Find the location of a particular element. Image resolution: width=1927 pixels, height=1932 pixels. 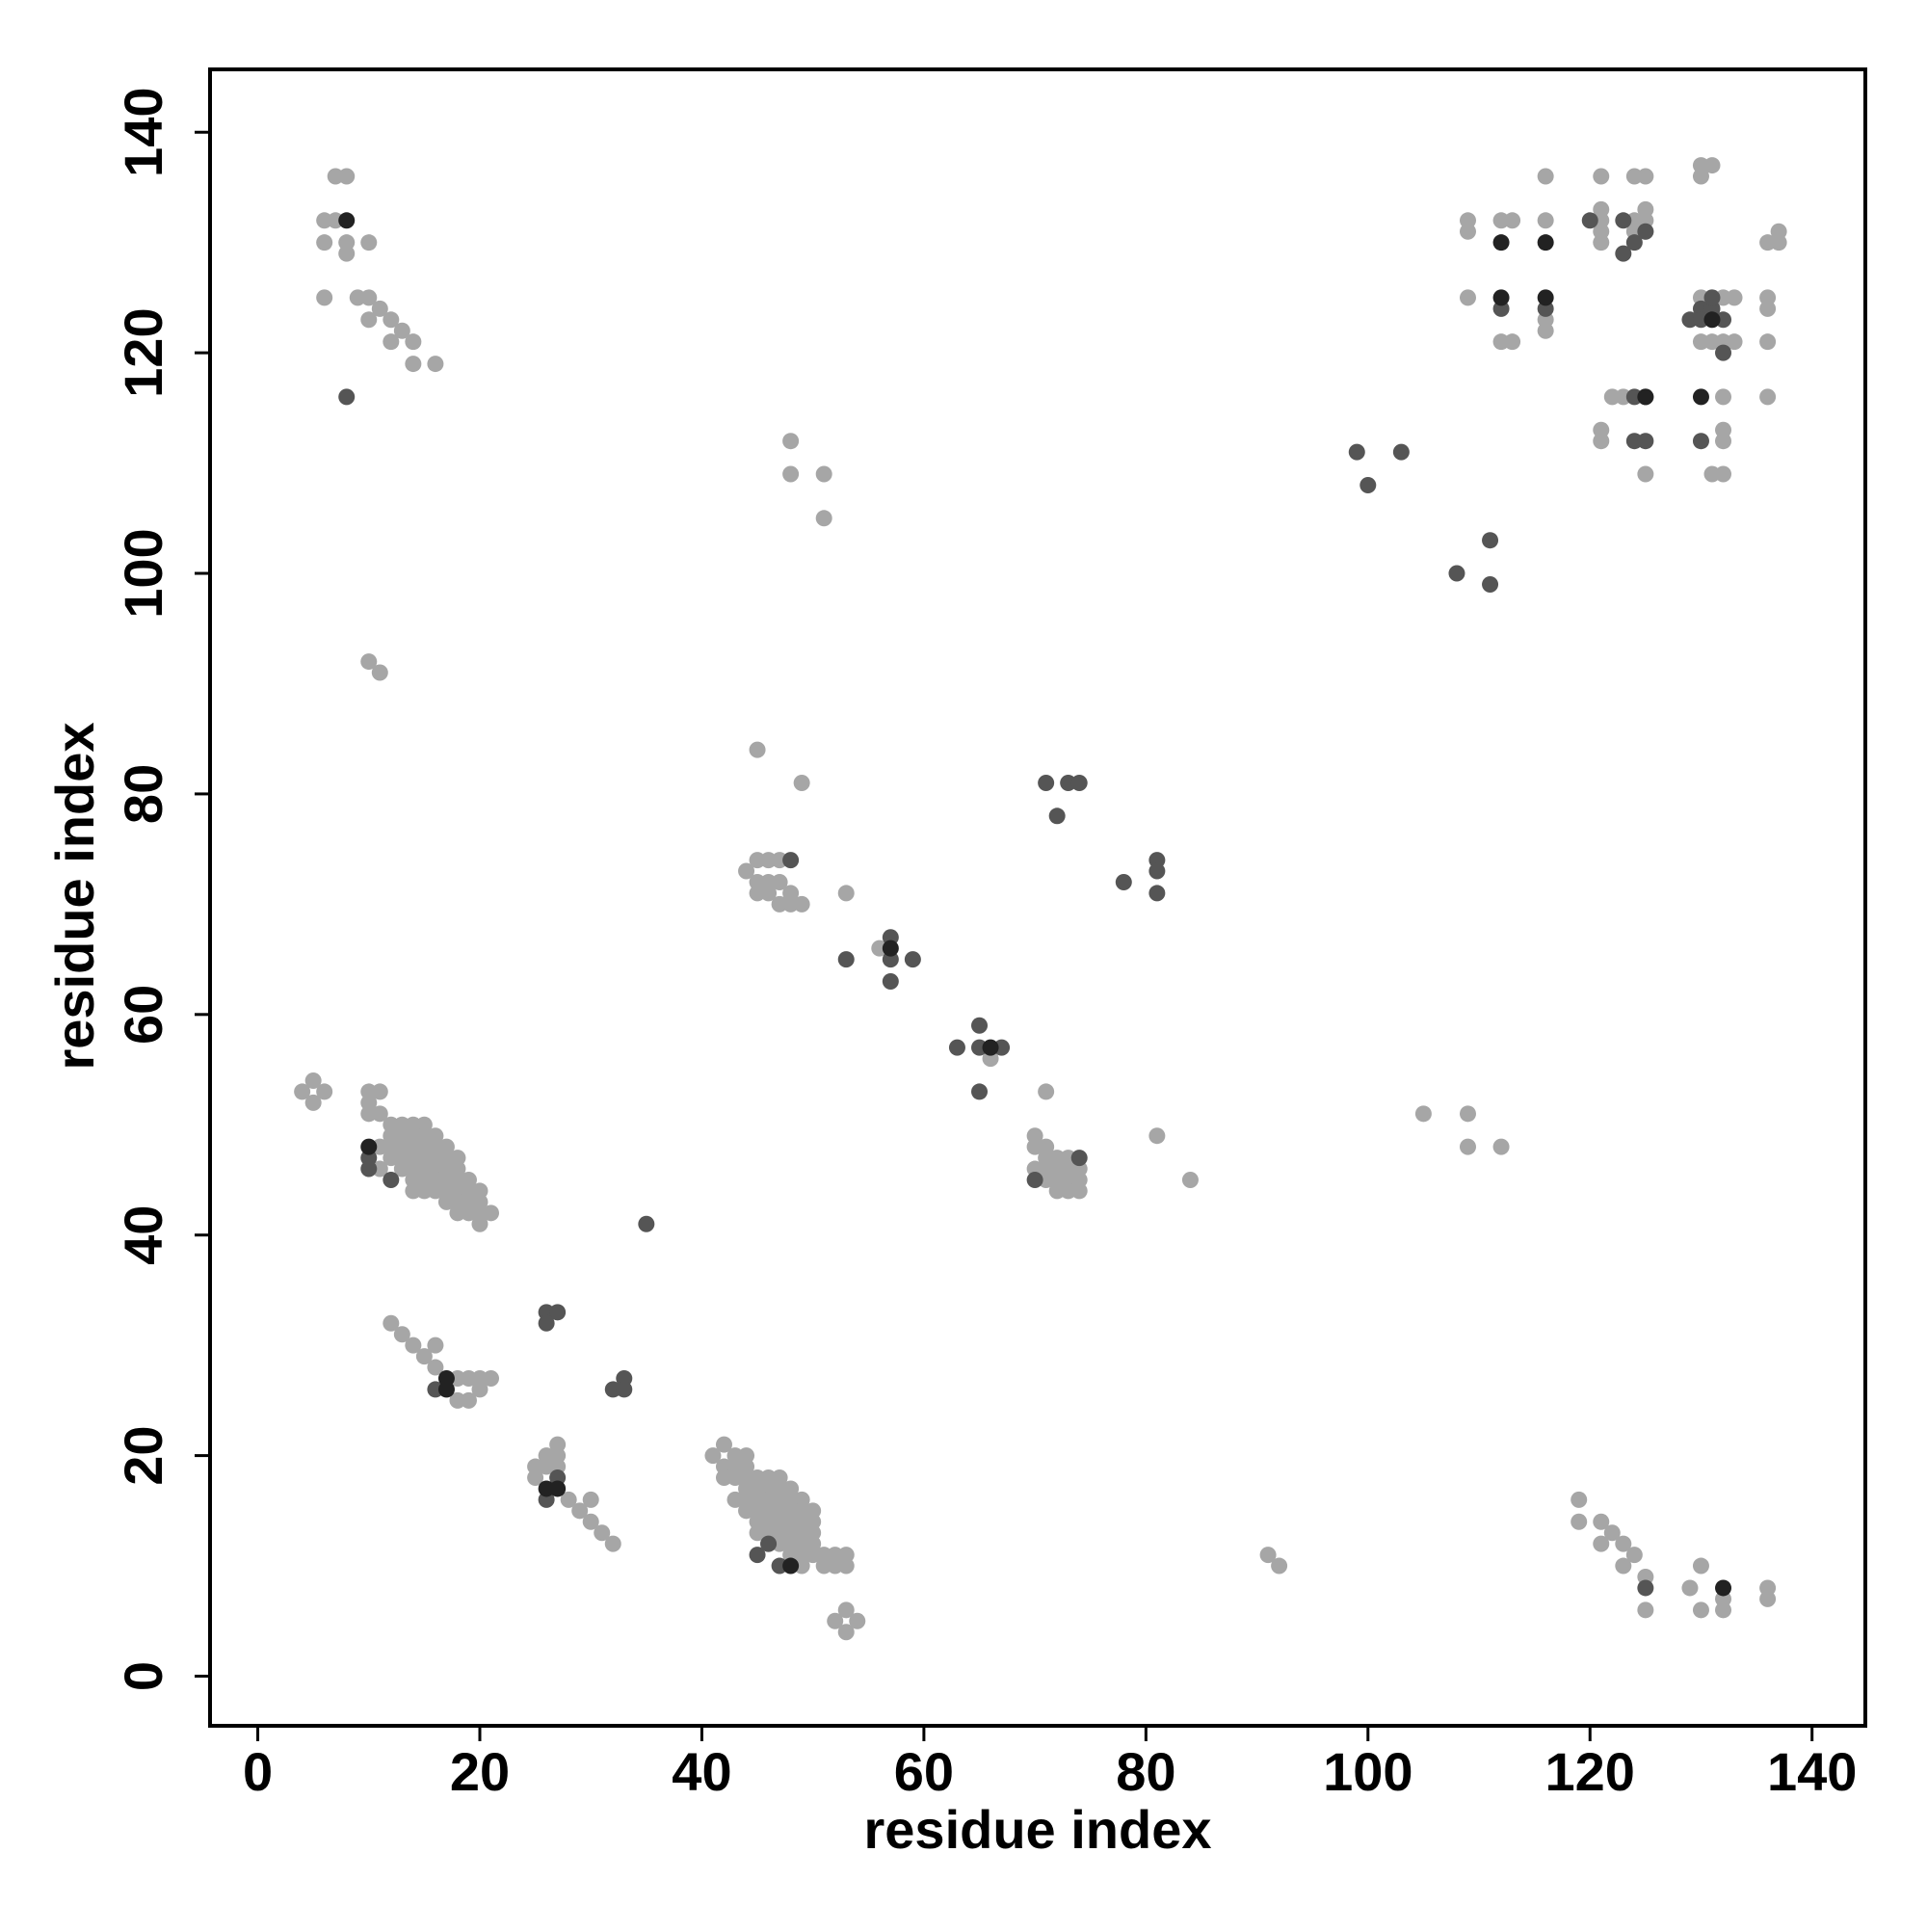

y-tick-label: 120 is located at coordinates (143, 352).